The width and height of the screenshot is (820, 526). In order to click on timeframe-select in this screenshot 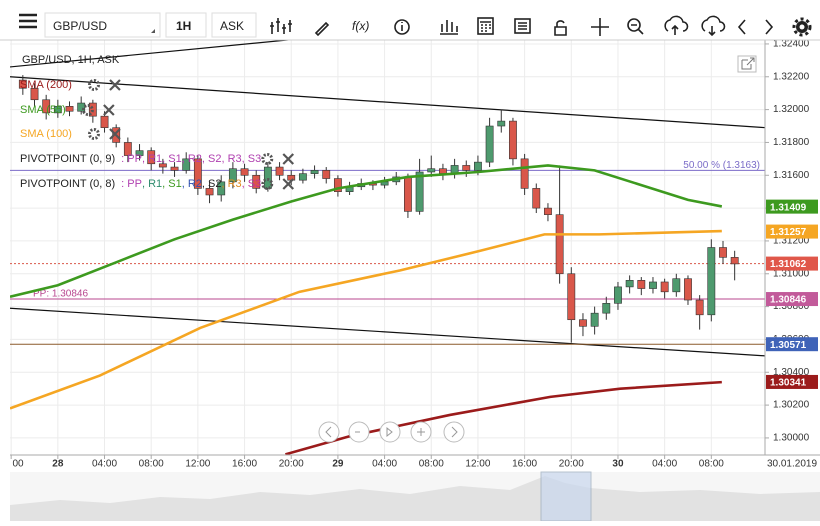, I will do `click(186, 25)`.